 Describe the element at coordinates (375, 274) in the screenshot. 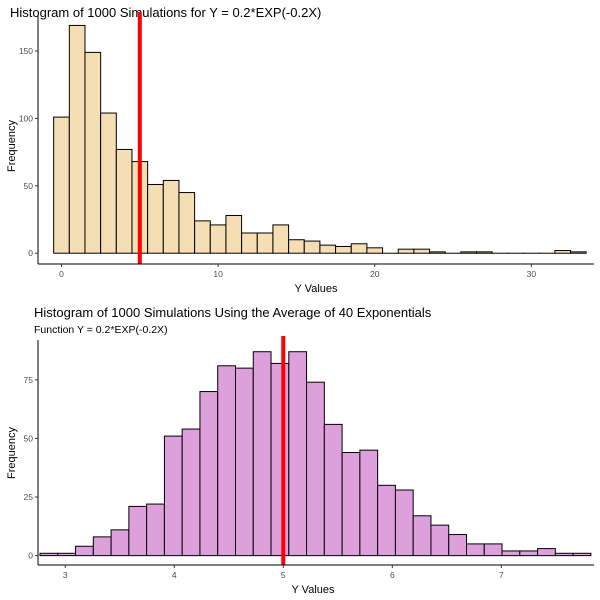

I see `x-tick-label: 20` at that location.